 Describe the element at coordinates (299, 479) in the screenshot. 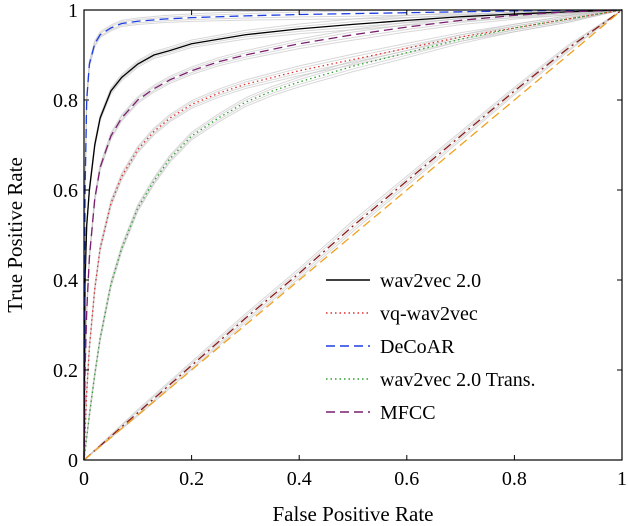

I see `x-tick-label: 0.4` at that location.